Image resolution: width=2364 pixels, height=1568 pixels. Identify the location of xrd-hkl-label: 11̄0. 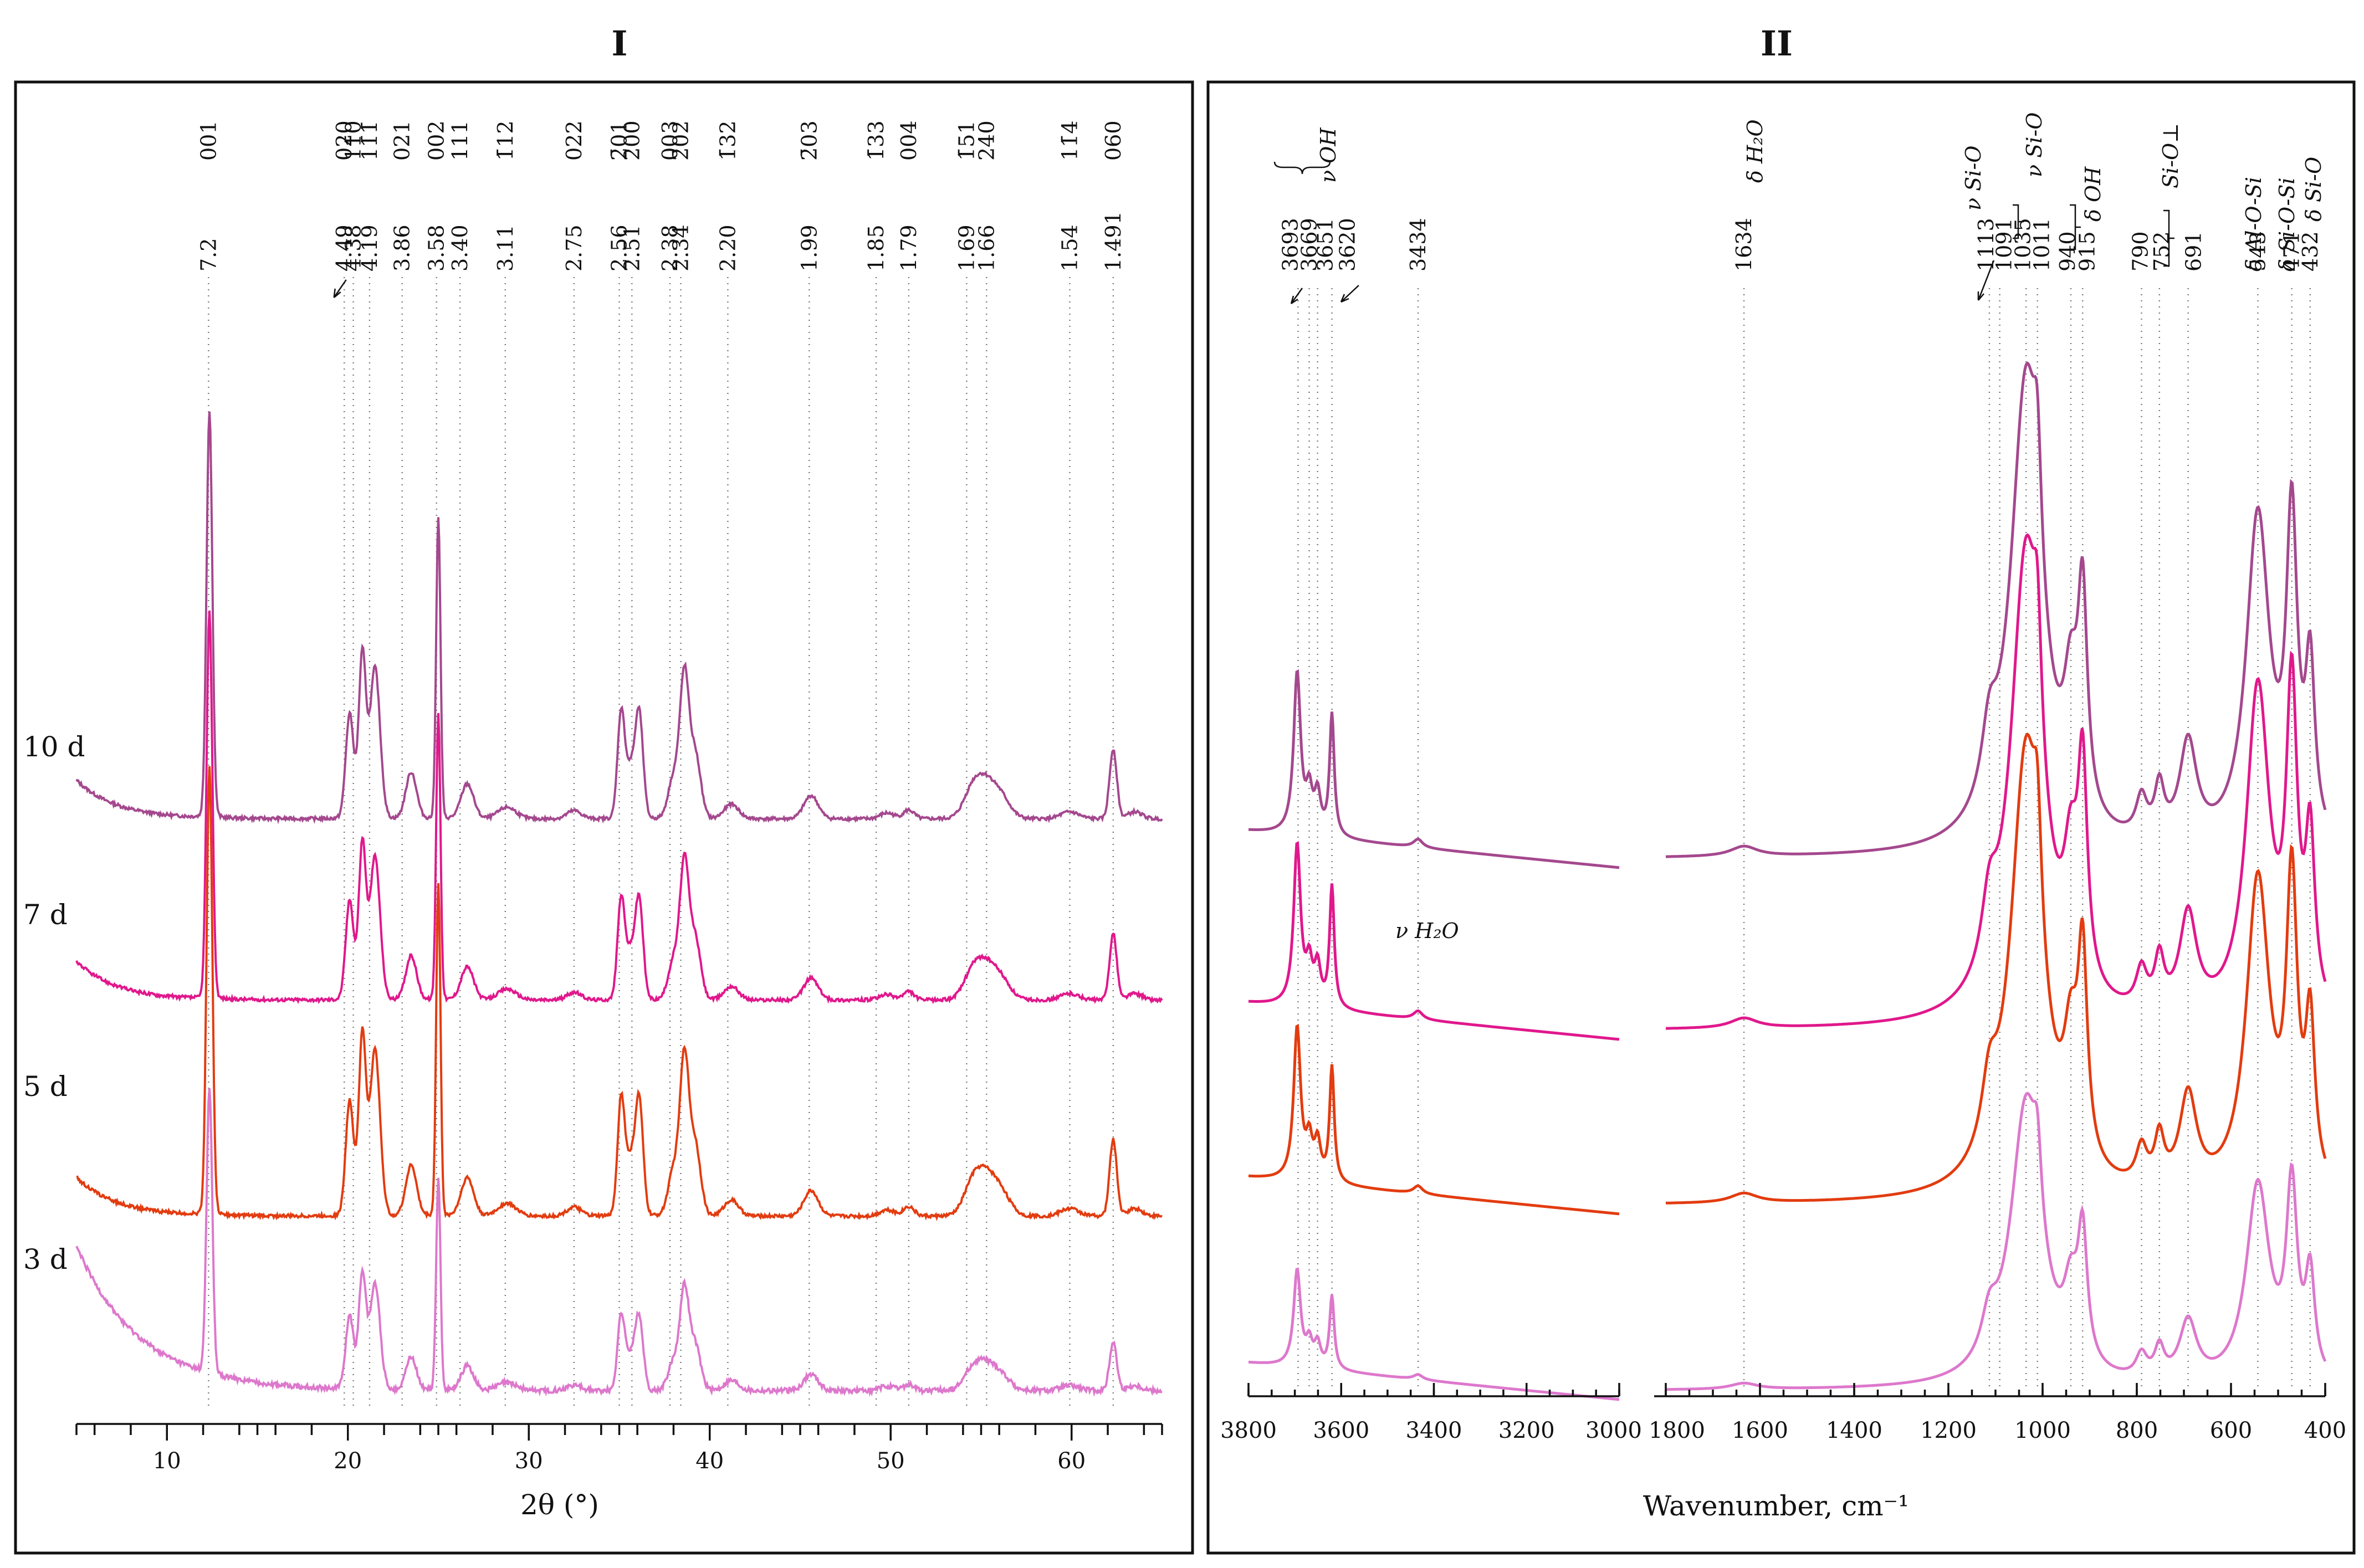
(353, 140).